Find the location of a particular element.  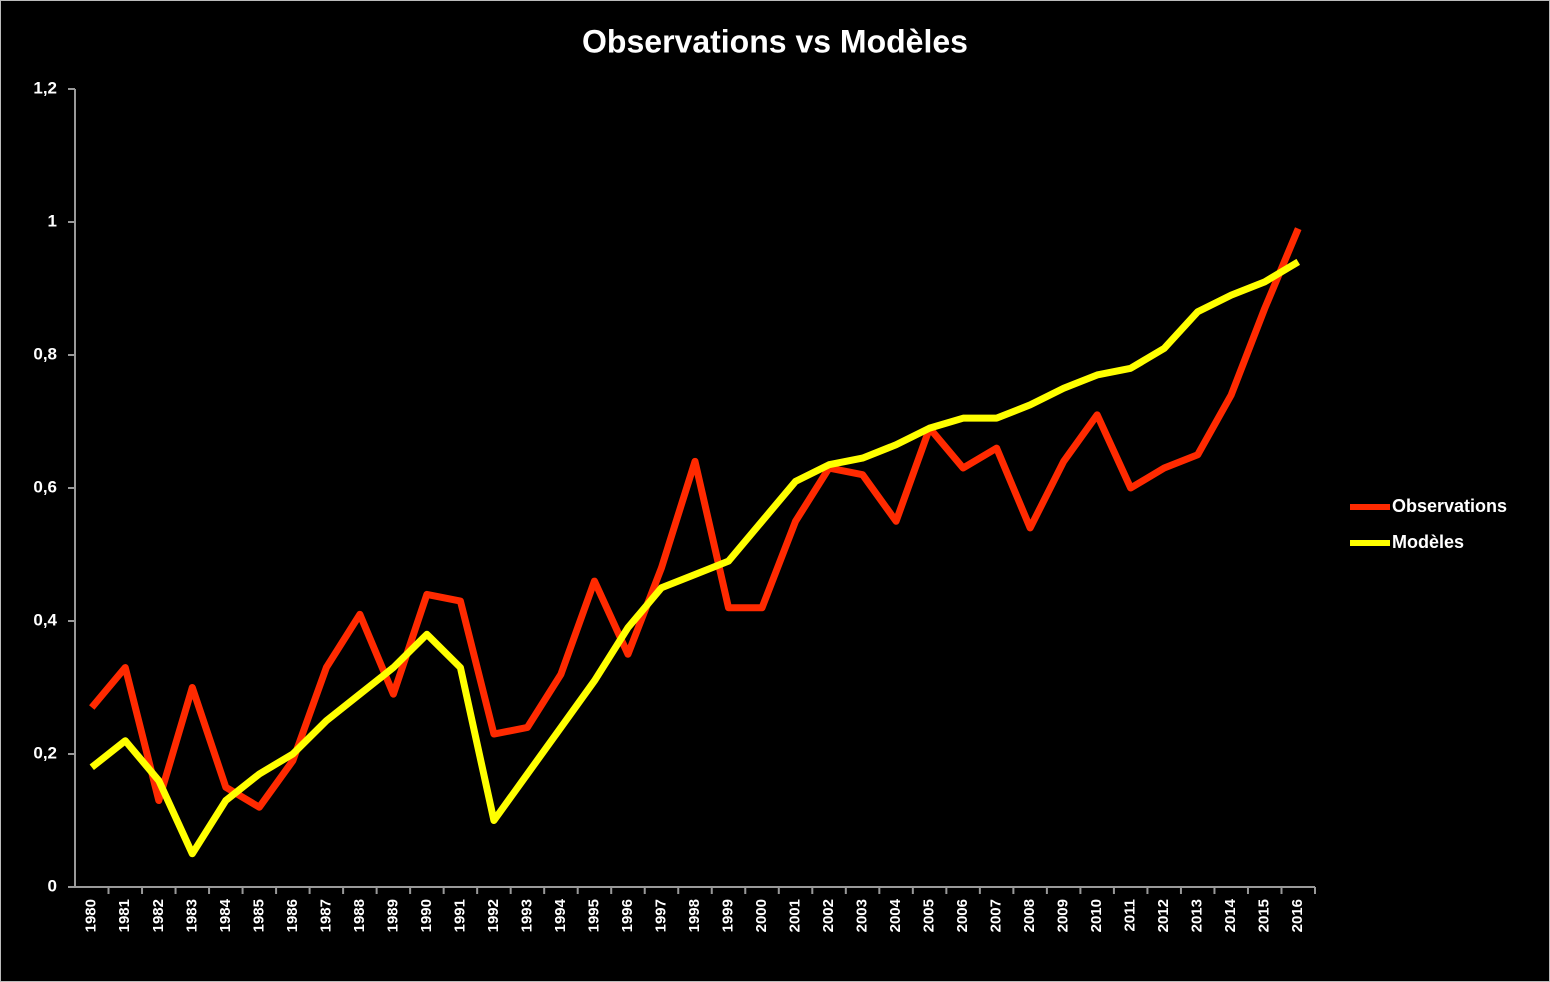

x-tick-label: 1992 is located at coordinates (493, 915).